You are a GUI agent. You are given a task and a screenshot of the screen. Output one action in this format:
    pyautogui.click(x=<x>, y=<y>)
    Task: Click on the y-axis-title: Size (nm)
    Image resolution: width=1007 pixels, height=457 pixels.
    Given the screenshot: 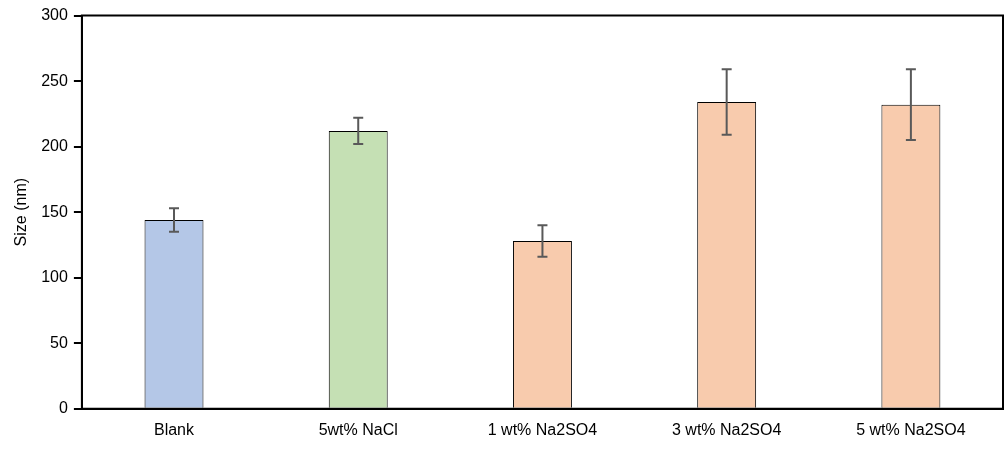 What is the action you would take?
    pyautogui.click(x=21, y=212)
    